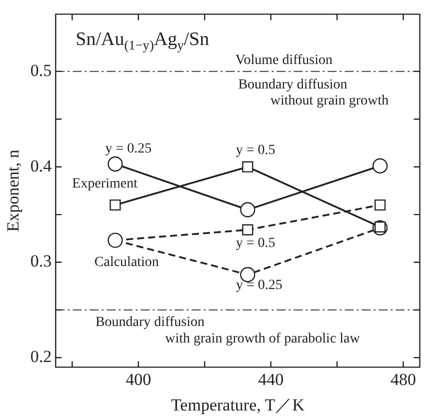 This screenshot has width=428, height=420. I want to click on y-tick-label: 0.5, so click(41, 70).